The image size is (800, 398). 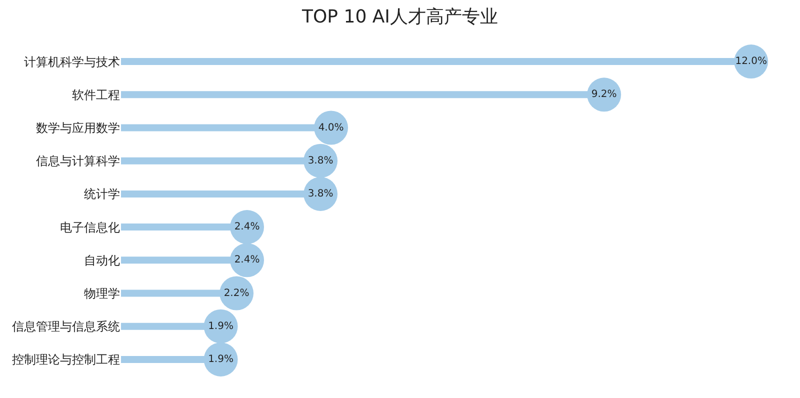 What do you see at coordinates (751, 62) in the screenshot?
I see `data-label: 12.0%` at bounding box center [751, 62].